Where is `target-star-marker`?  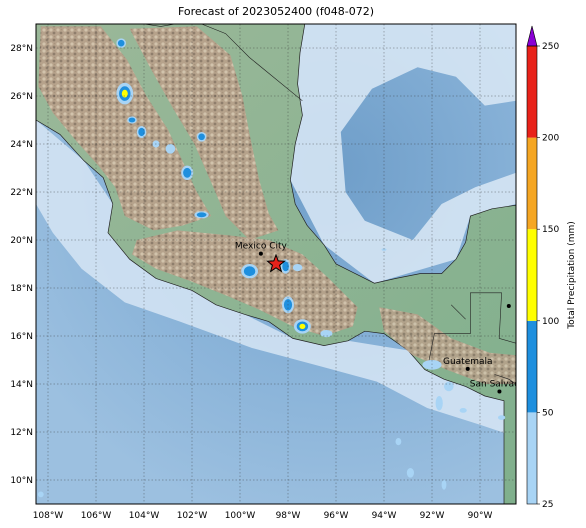
target-star-marker is located at coordinates (276, 263).